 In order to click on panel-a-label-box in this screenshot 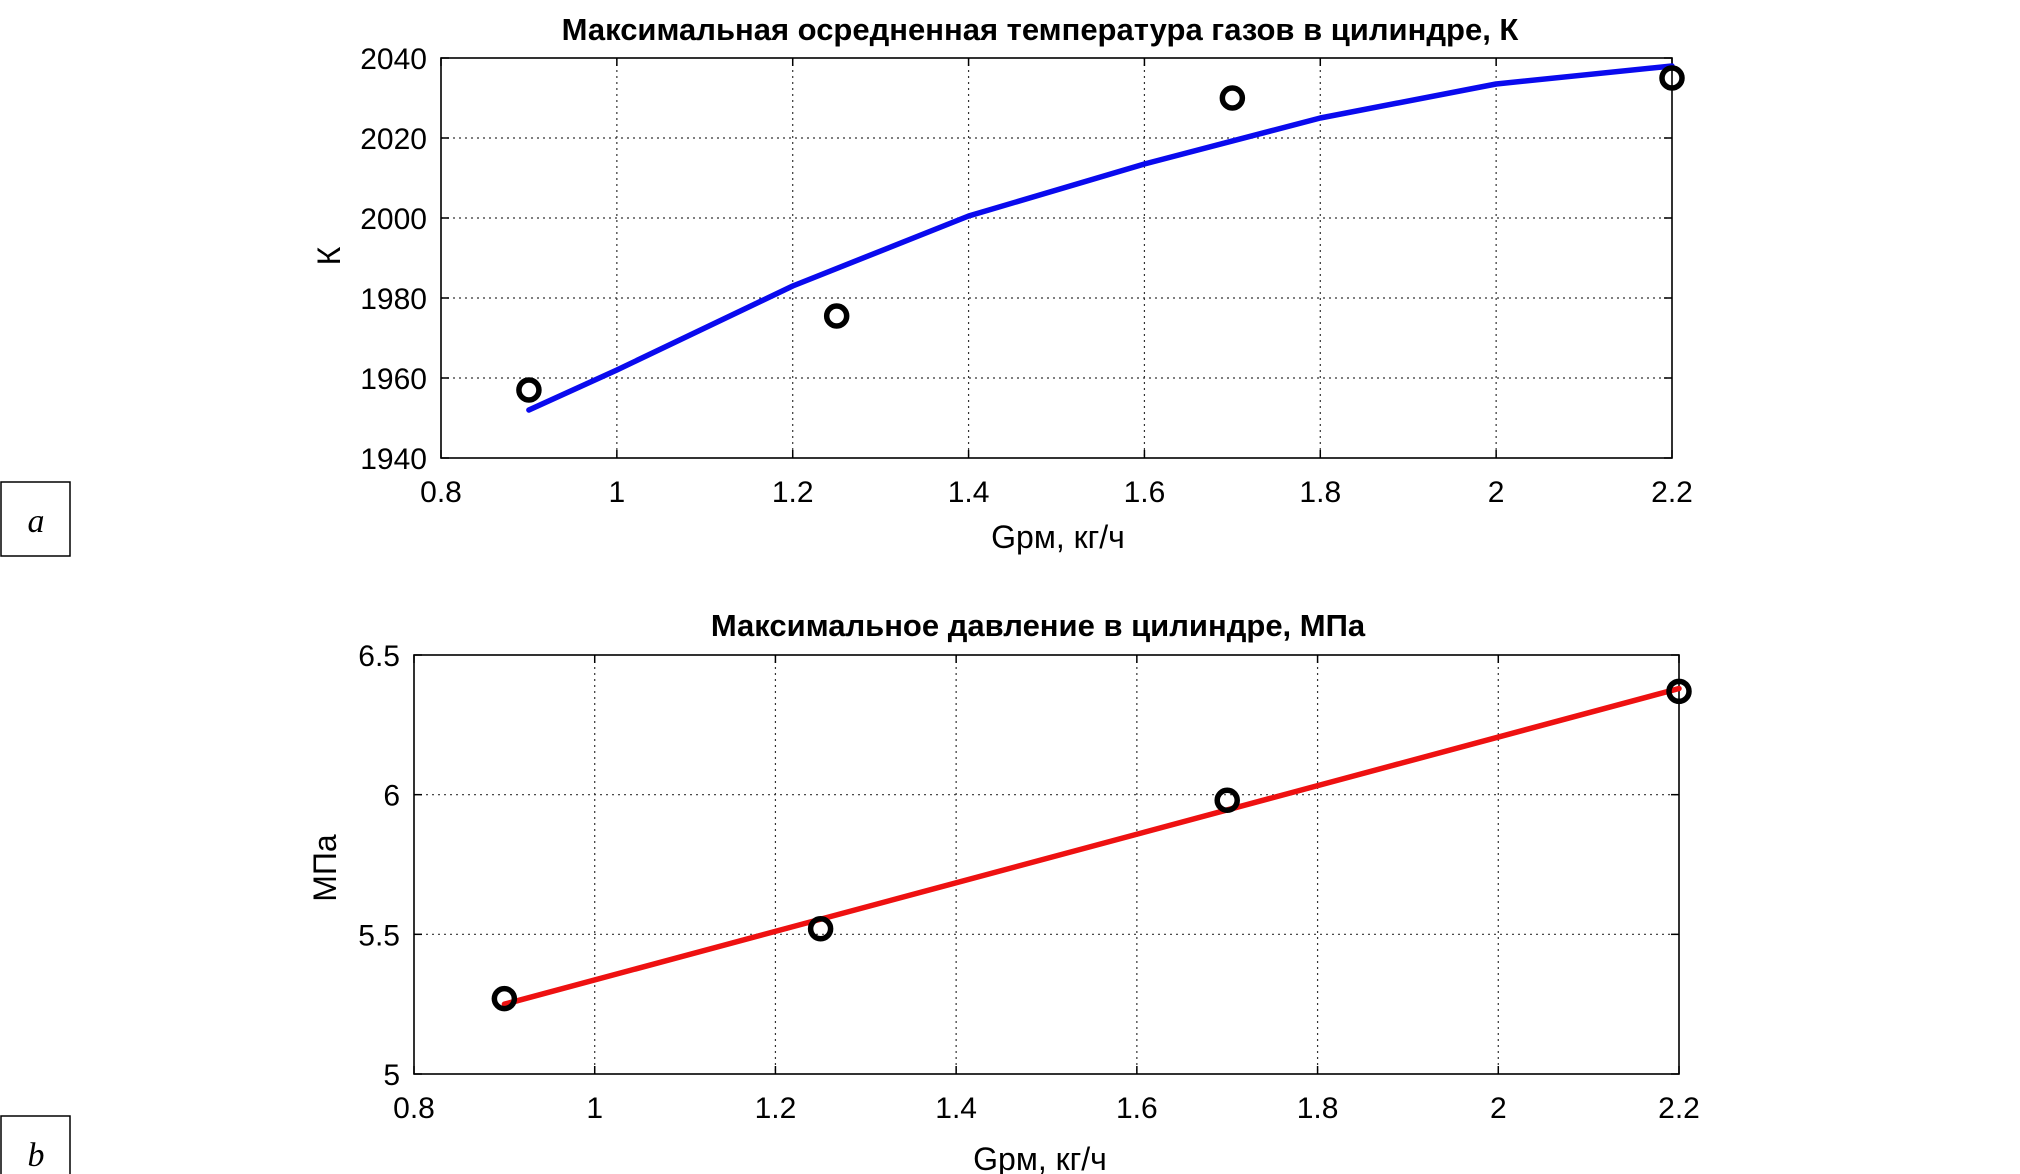, I will do `click(35, 519)`.